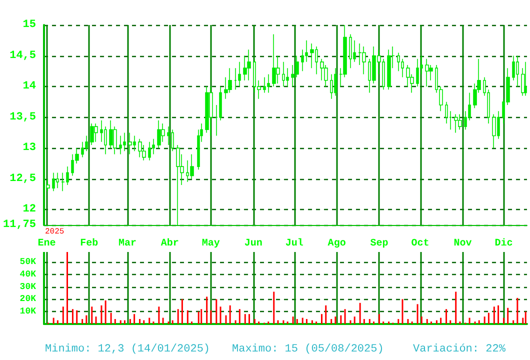 The height and width of the screenshot is (360, 530). Describe the element at coordinates (127, 244) in the screenshot. I see `x-tick-label: Mar` at that location.